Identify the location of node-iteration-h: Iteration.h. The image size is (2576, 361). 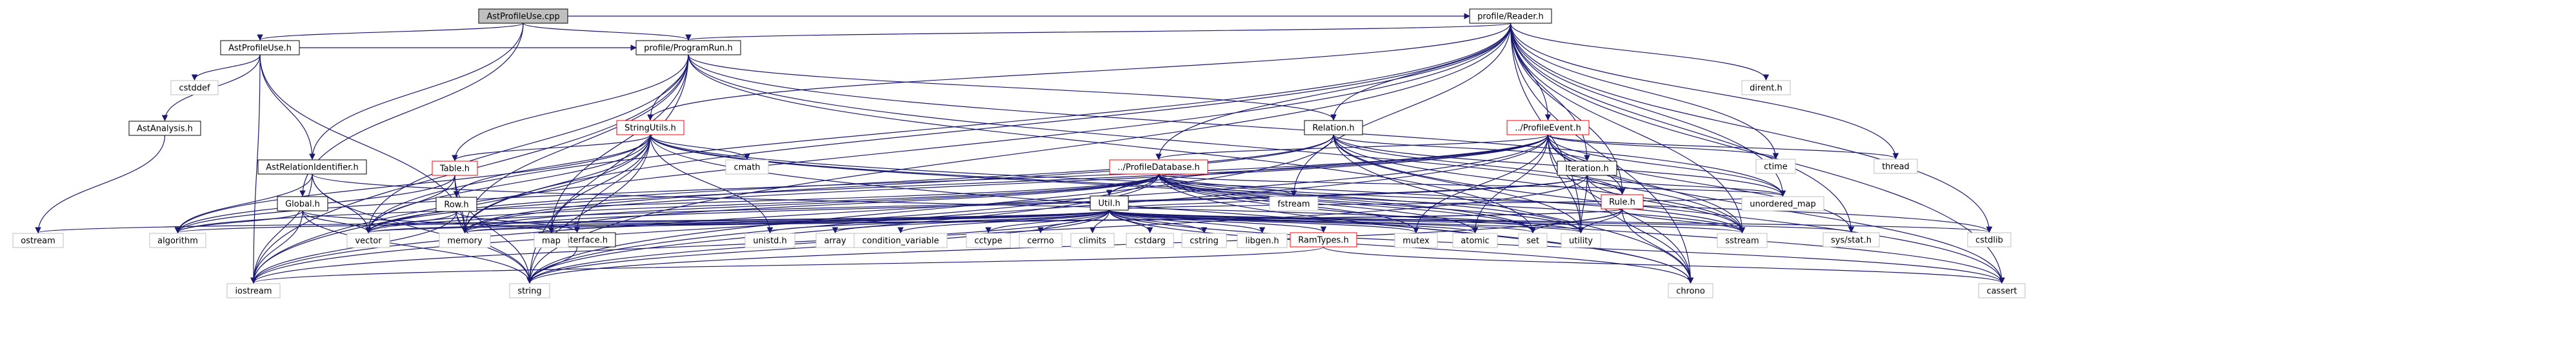
(1587, 169).